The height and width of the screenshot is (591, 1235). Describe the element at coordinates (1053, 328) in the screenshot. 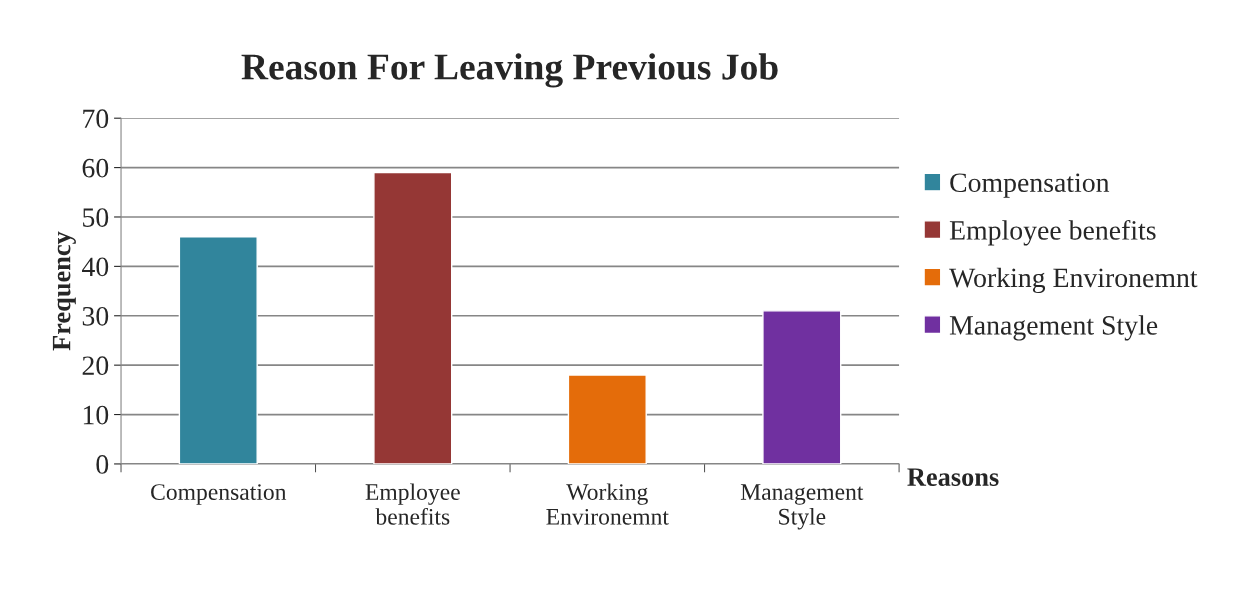

I see `legend-label: Management Style` at that location.